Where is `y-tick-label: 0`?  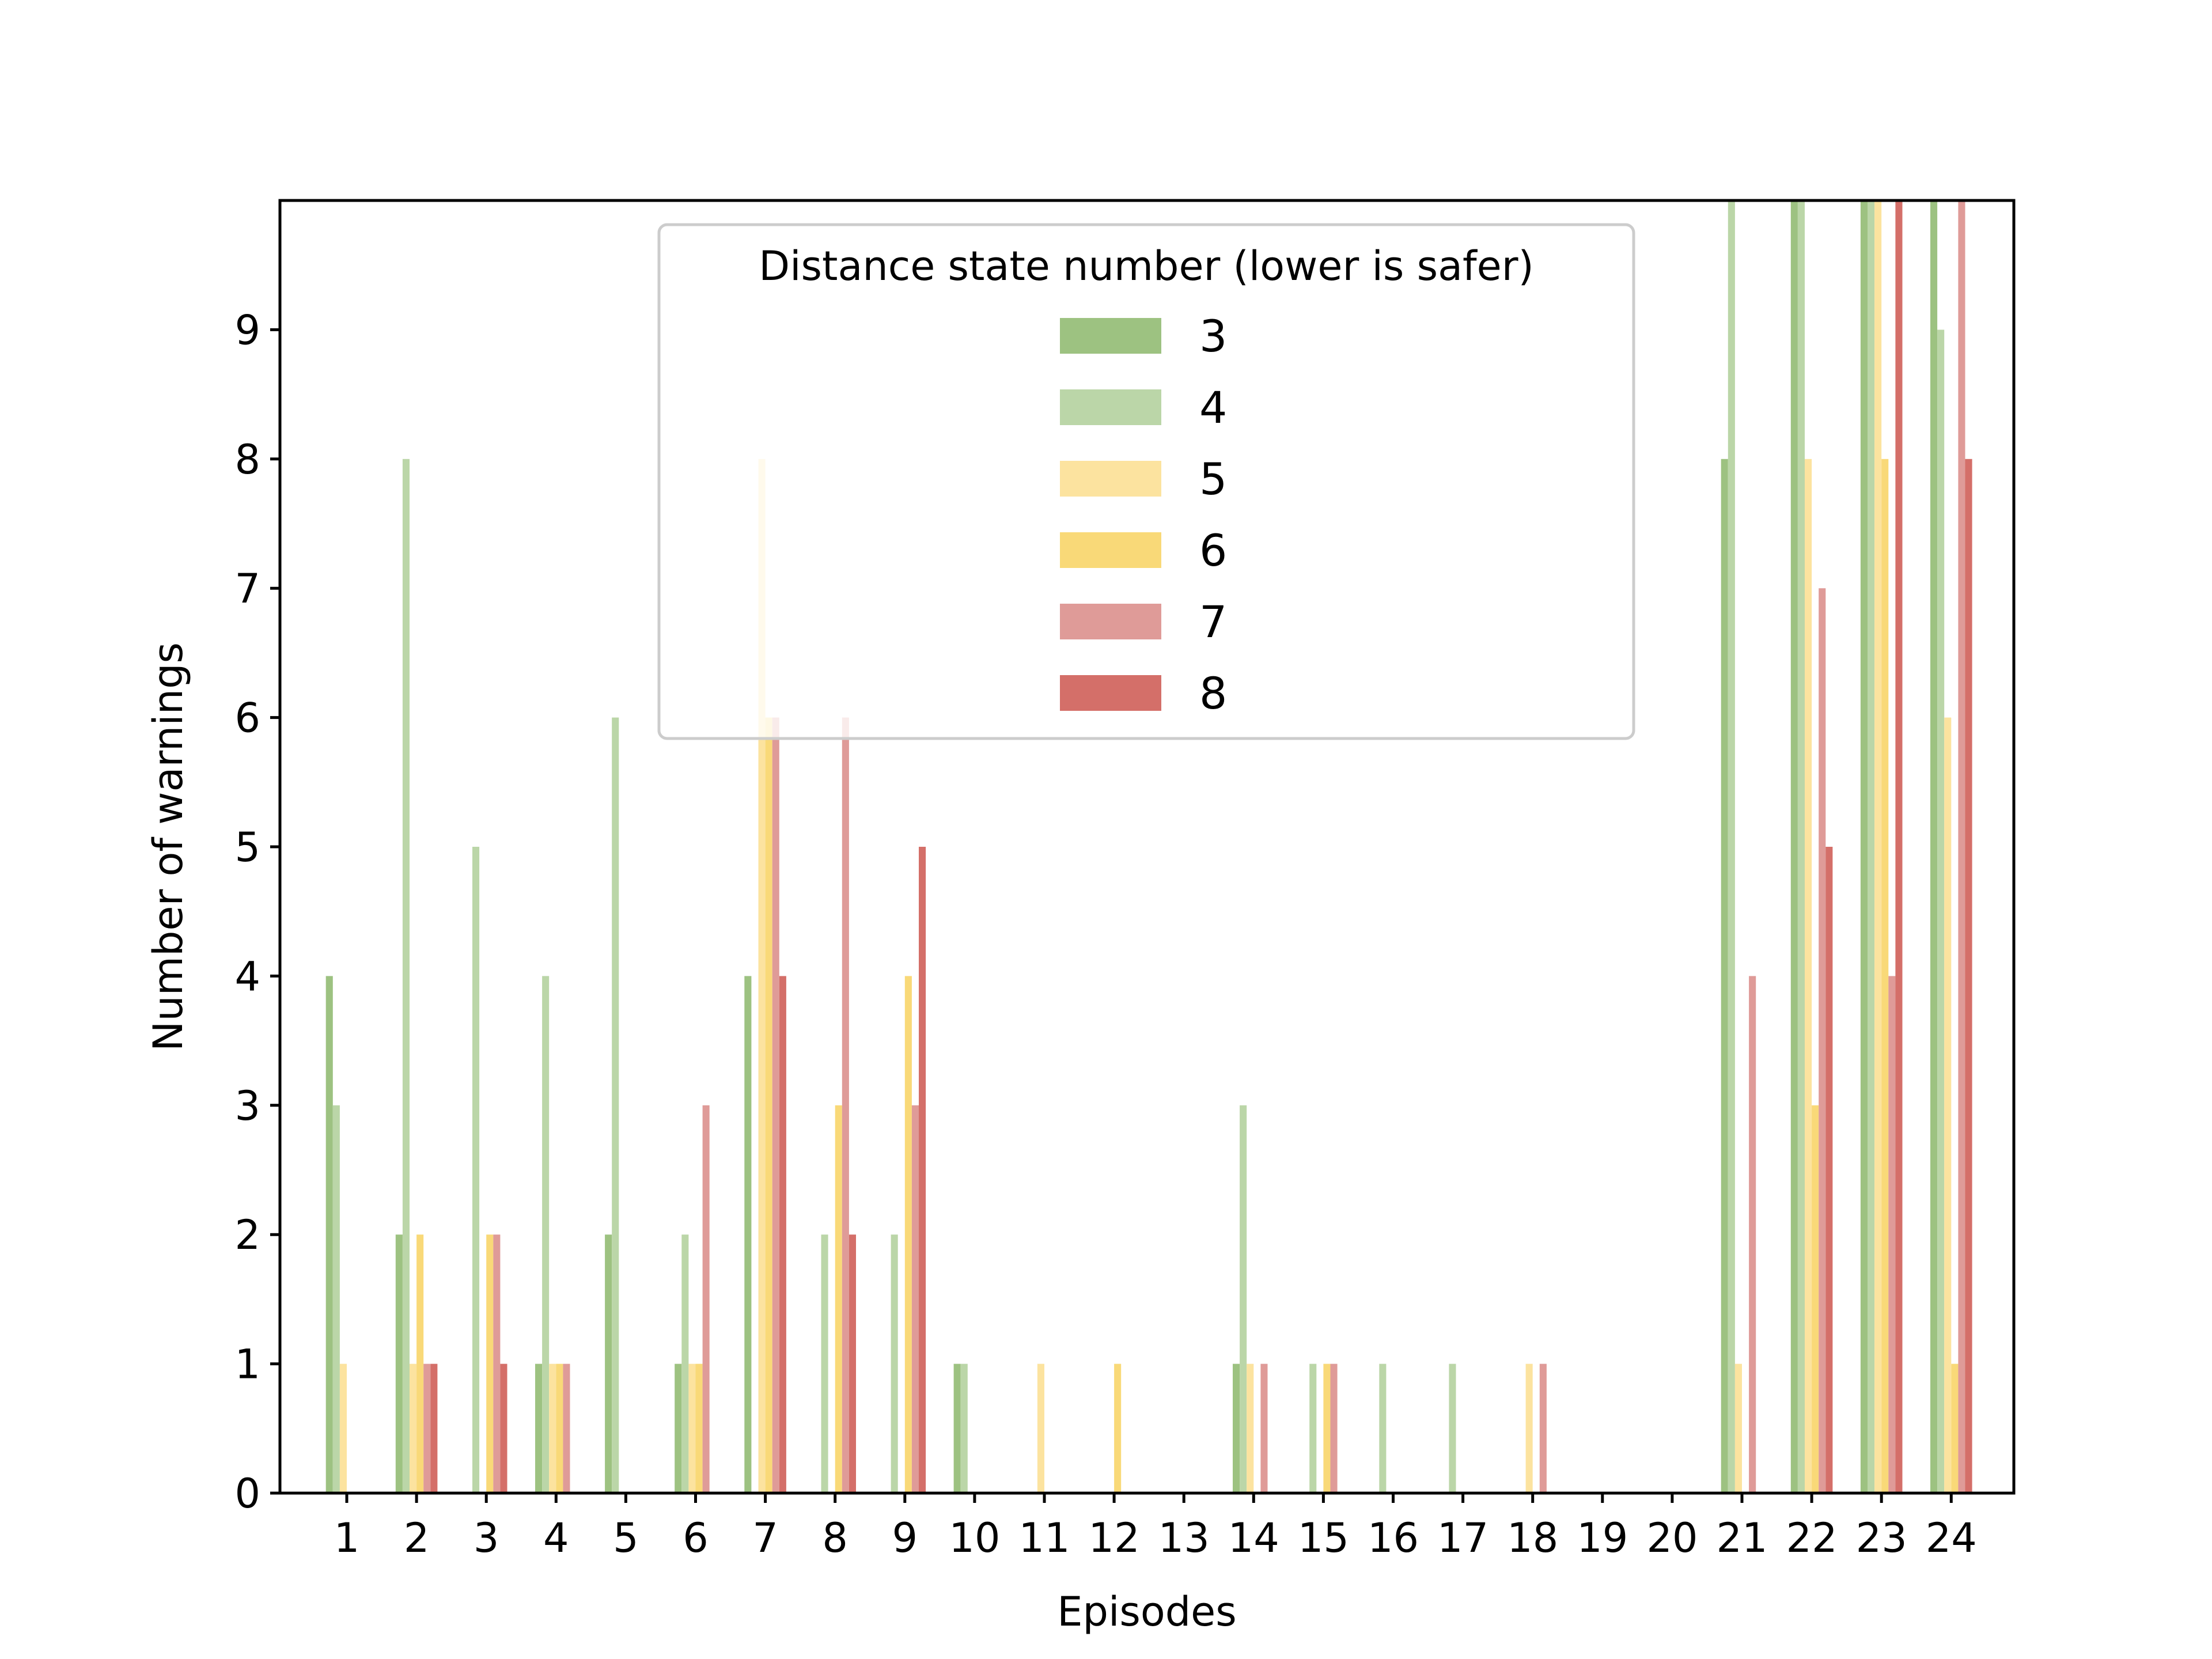
y-tick-label: 0 is located at coordinates (247, 1493).